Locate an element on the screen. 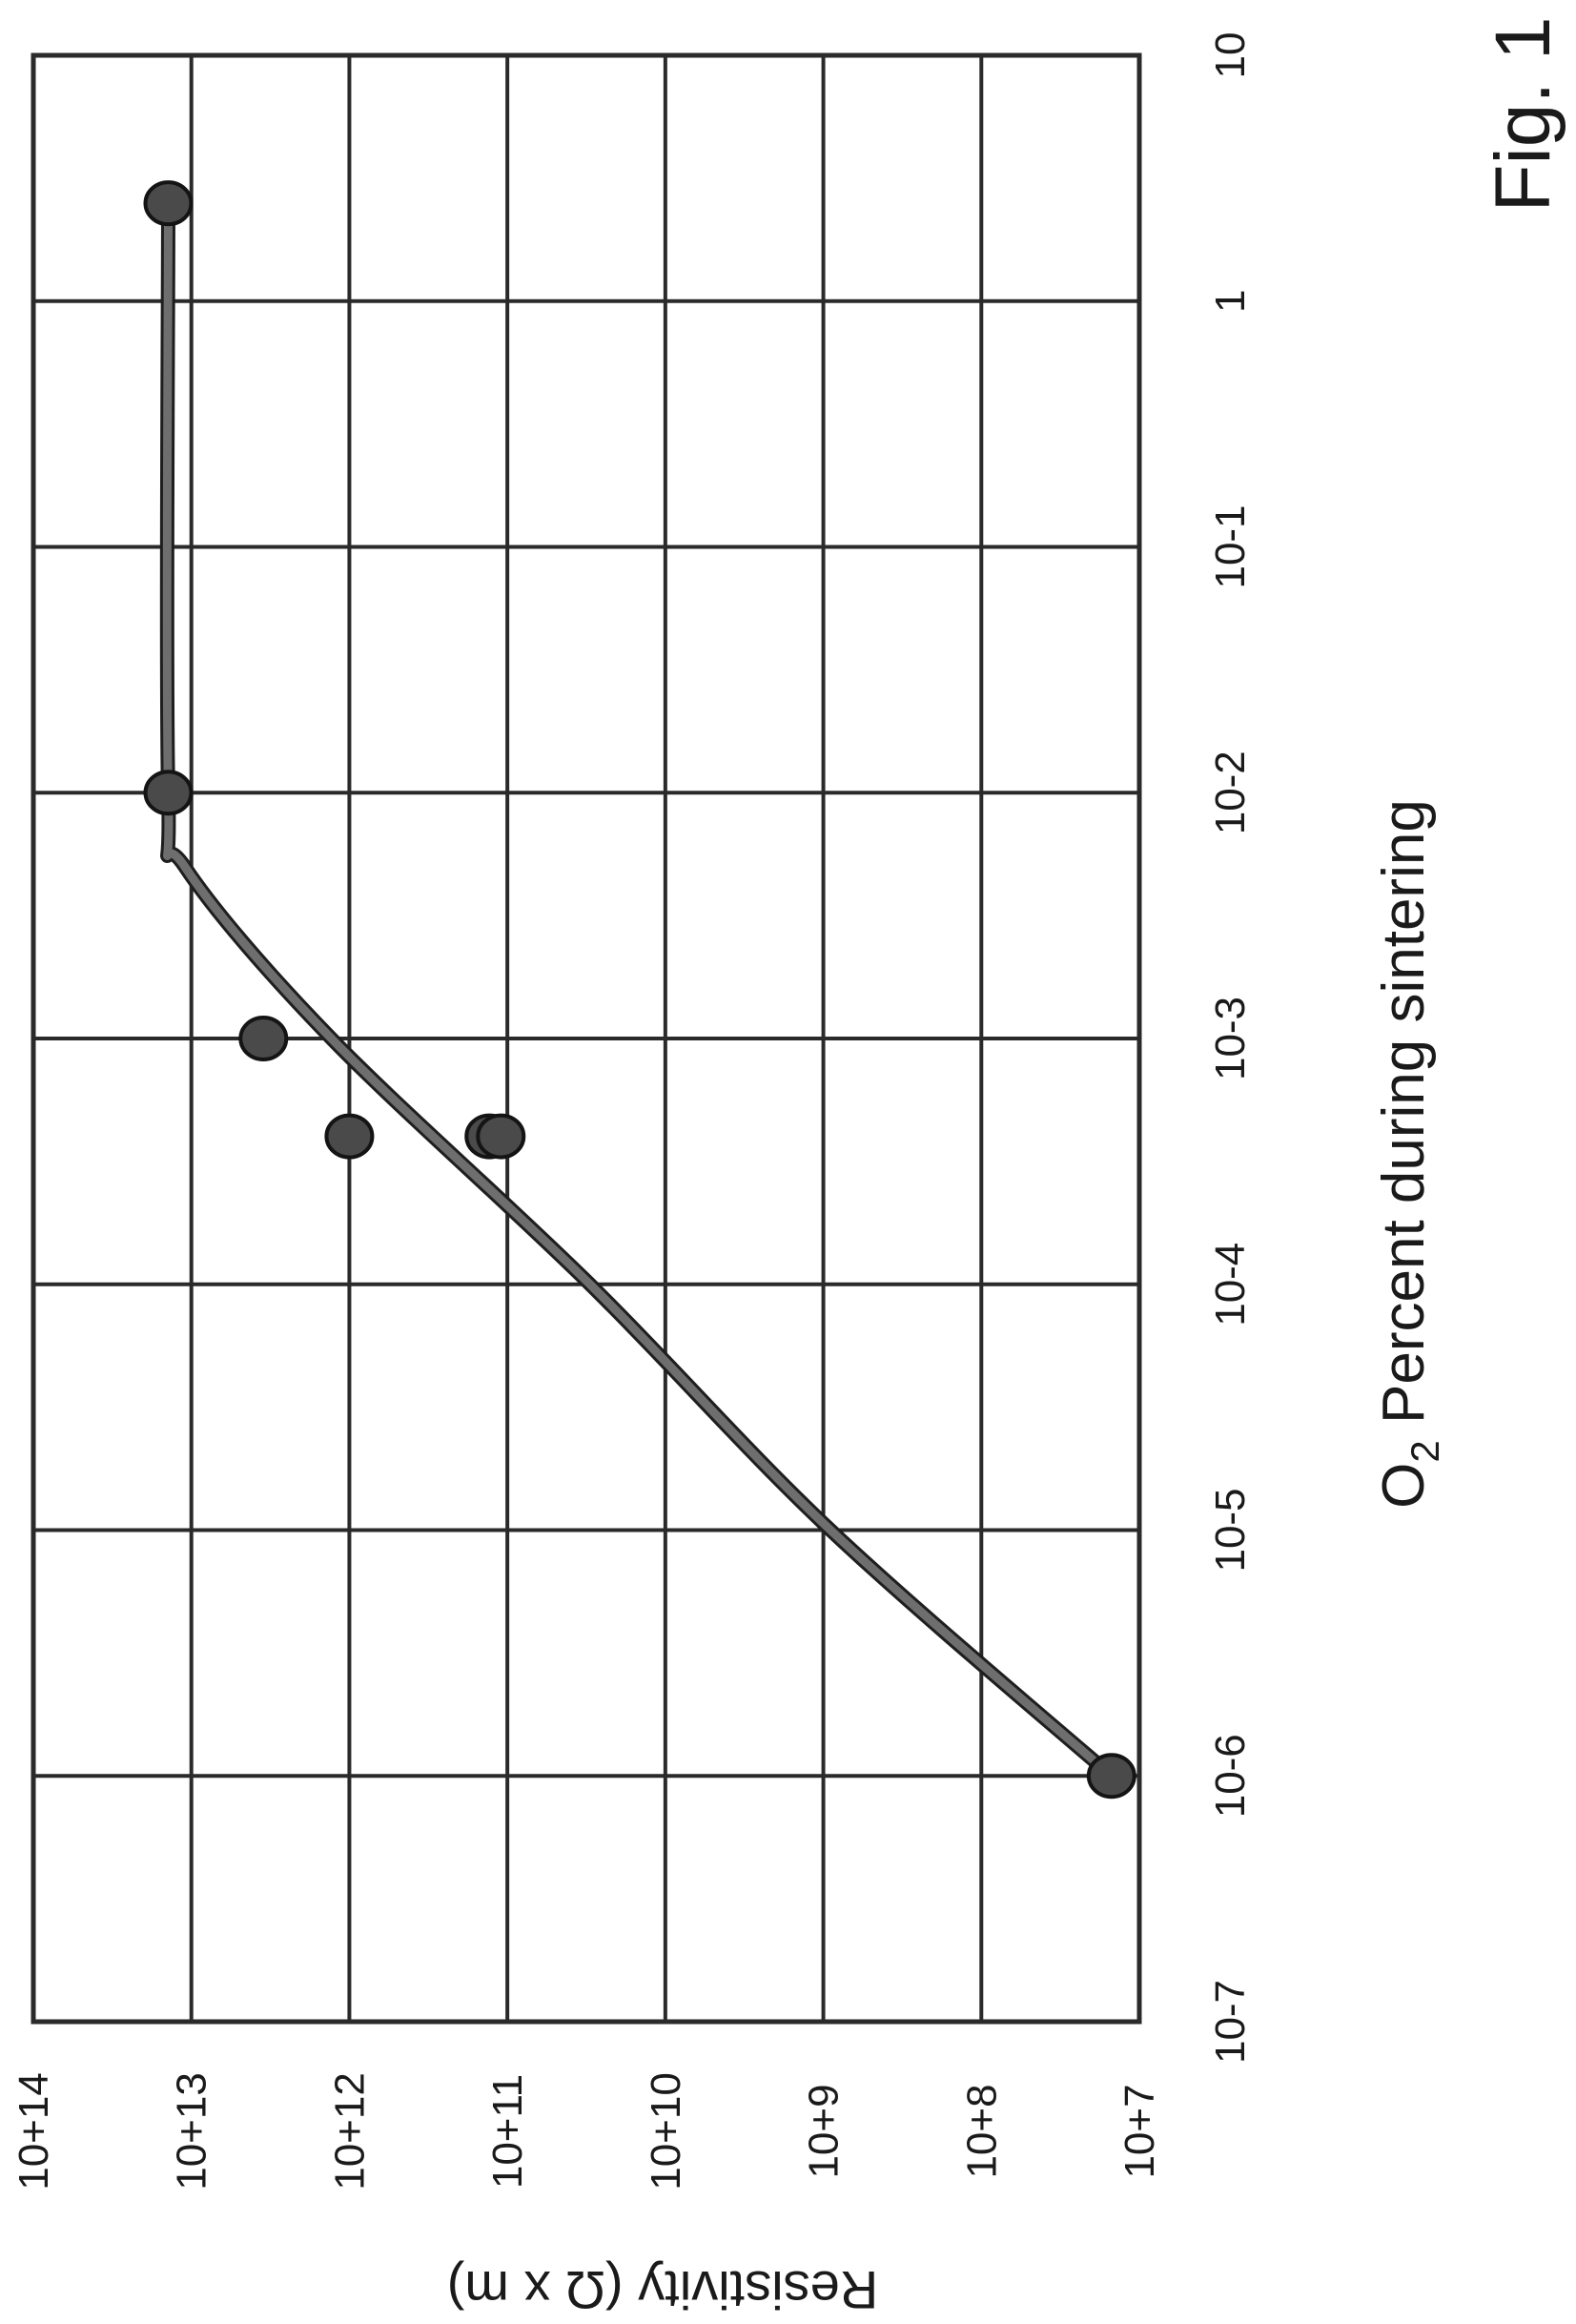  y-tick-label: 10+12 is located at coordinates (350, 2131).